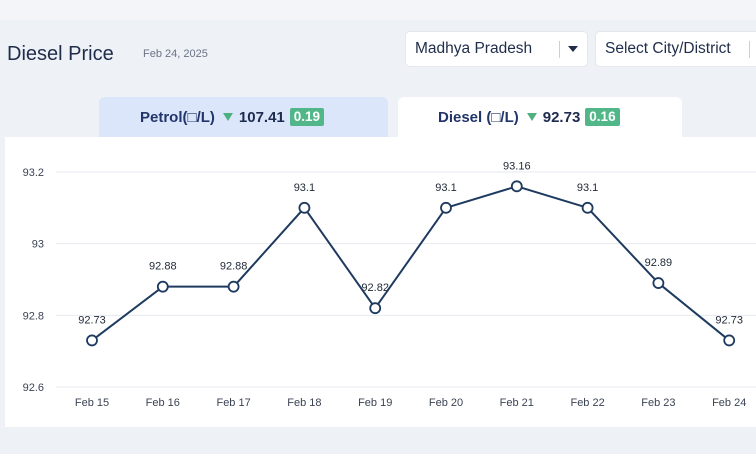 The image size is (756, 454). I want to click on state-select-divider, so click(559, 49).